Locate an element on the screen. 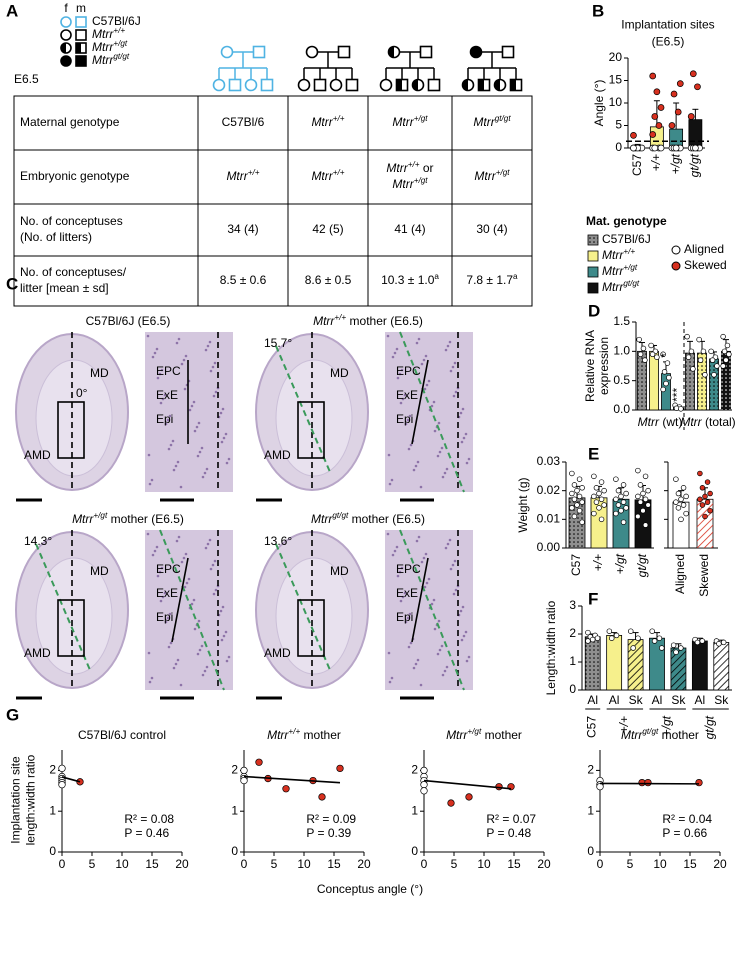 Image resolution: width=740 pixels, height=958 pixels. region-label: Epi is located at coordinates (404, 617).